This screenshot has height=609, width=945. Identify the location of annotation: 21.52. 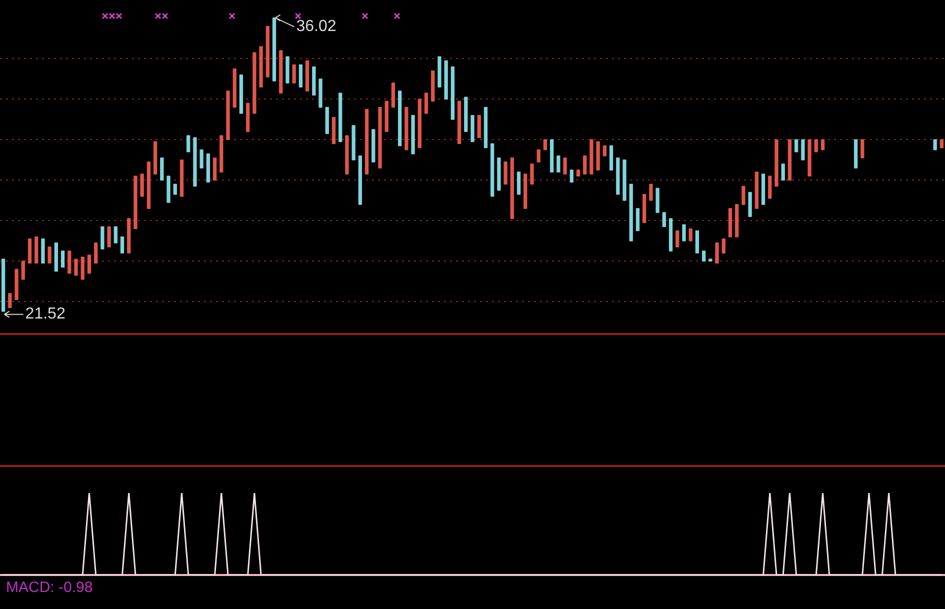
(45, 314).